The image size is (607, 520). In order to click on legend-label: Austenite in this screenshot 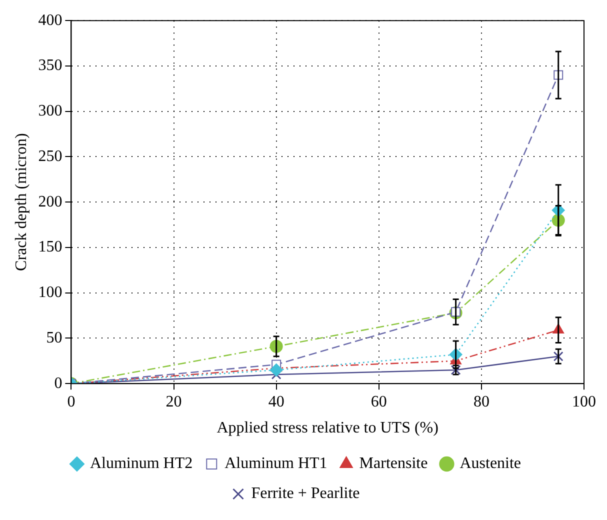, I will do `click(491, 463)`.